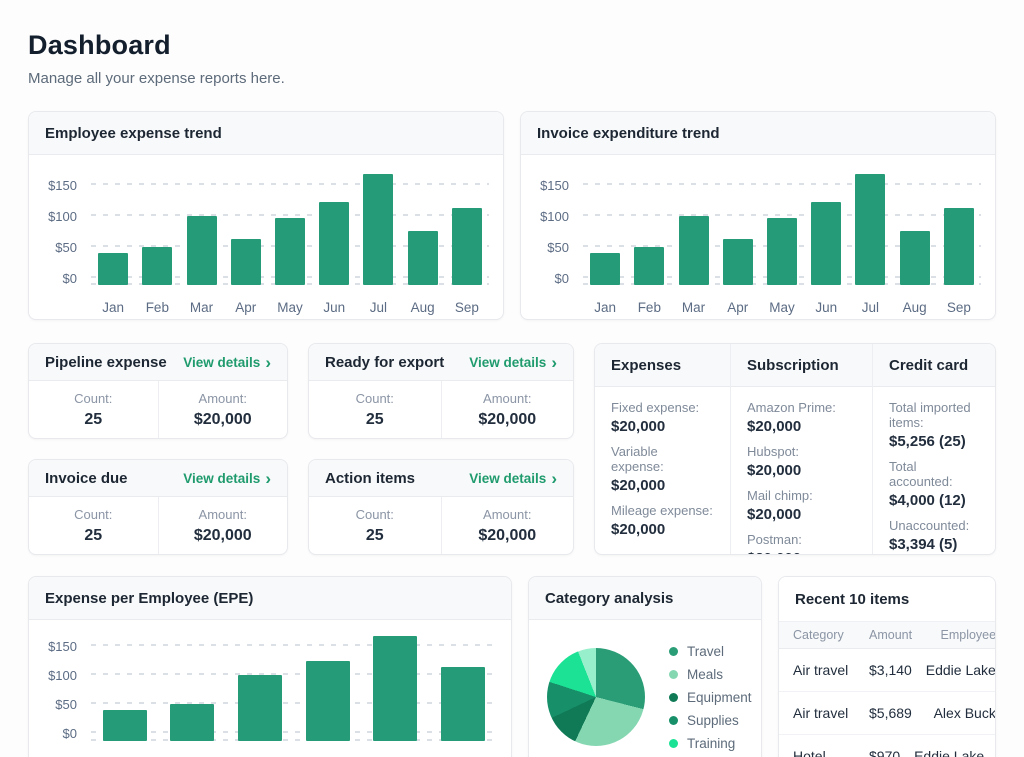 Image resolution: width=1024 pixels, height=757 pixels. Describe the element at coordinates (887, 746) in the screenshot. I see `table-row: Hotel $970 Eddie Lake` at that location.